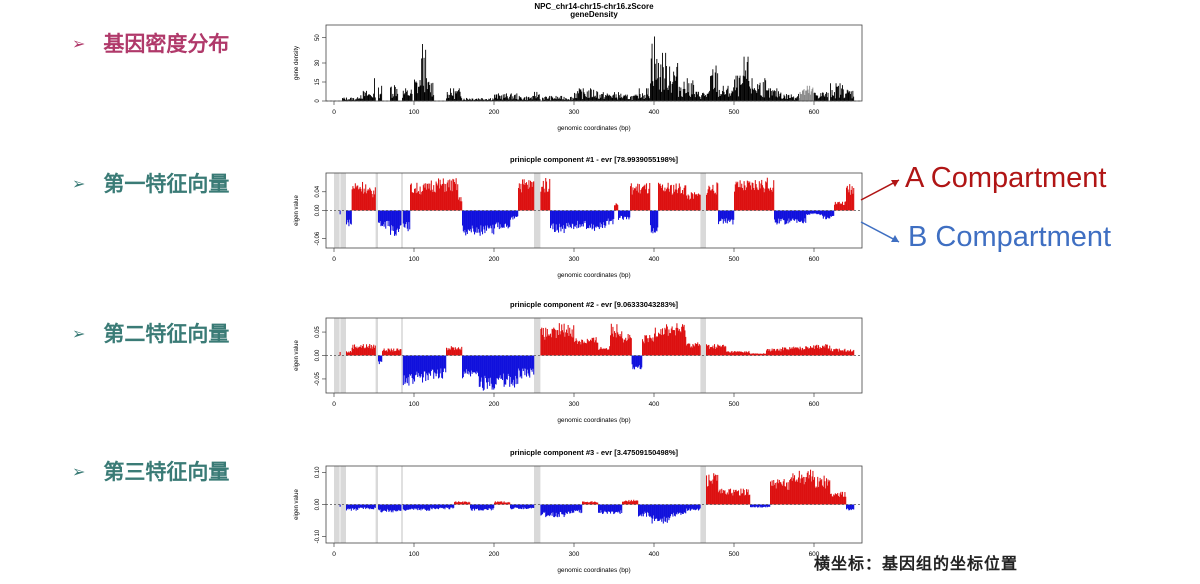 The image size is (1200, 584). I want to click on pc1-label: 第一特征向量, so click(166, 184).